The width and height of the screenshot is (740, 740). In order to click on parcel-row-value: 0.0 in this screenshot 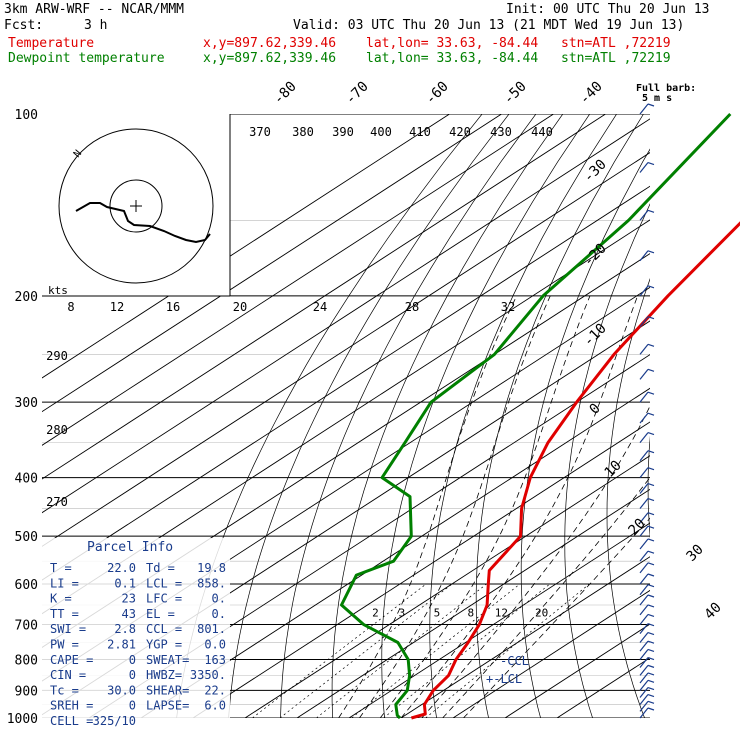, I will do `click(215, 645)`.